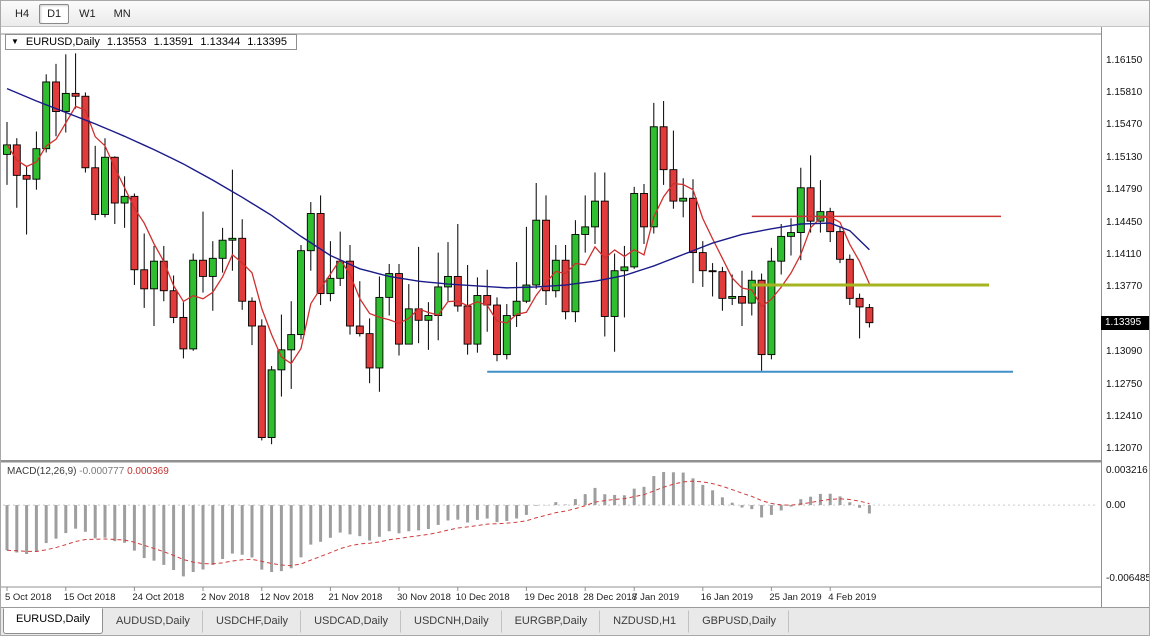  What do you see at coordinates (122, 13) in the screenshot?
I see `timeframe-button-mn: MN` at bounding box center [122, 13].